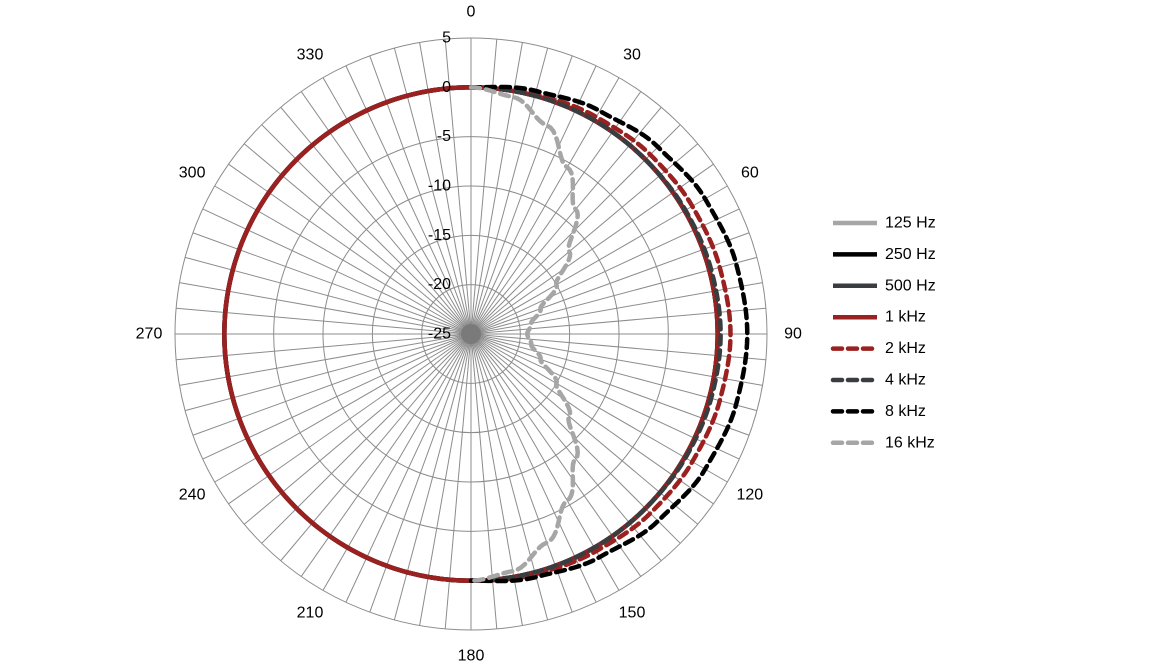 This screenshot has width=1174, height=667. I want to click on angle-tick-label: 270, so click(149, 334).